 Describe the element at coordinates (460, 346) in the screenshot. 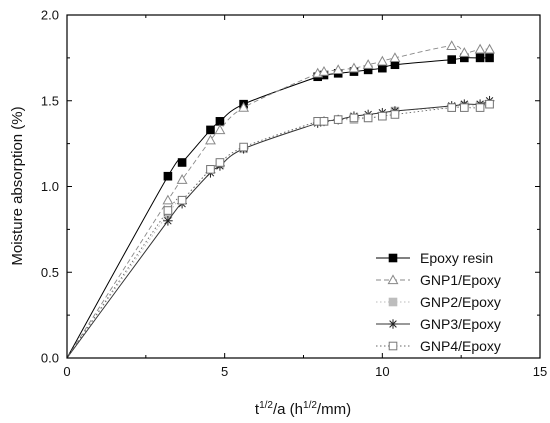

I see `legend-label: GNP4/Epoxy` at that location.